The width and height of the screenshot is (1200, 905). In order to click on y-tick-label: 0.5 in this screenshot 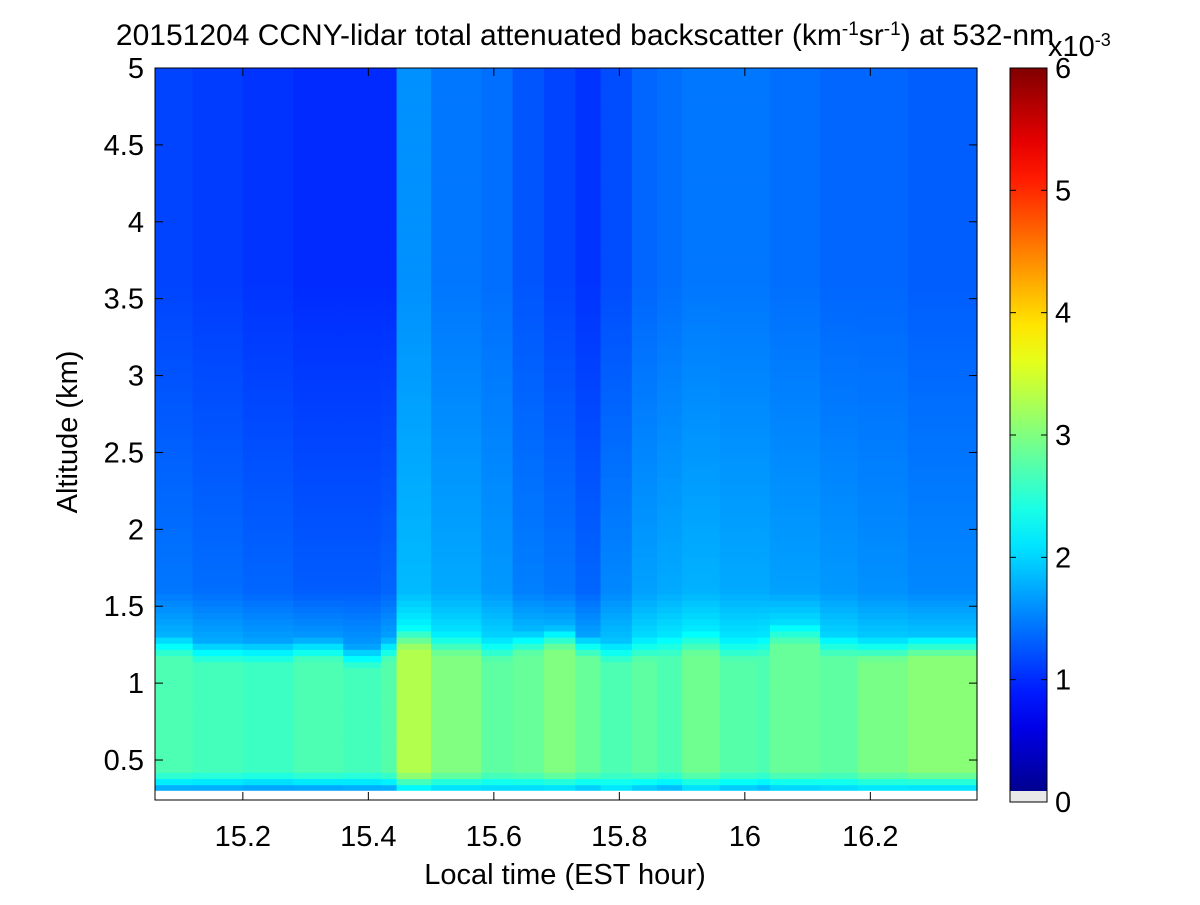, I will do `click(124, 761)`.